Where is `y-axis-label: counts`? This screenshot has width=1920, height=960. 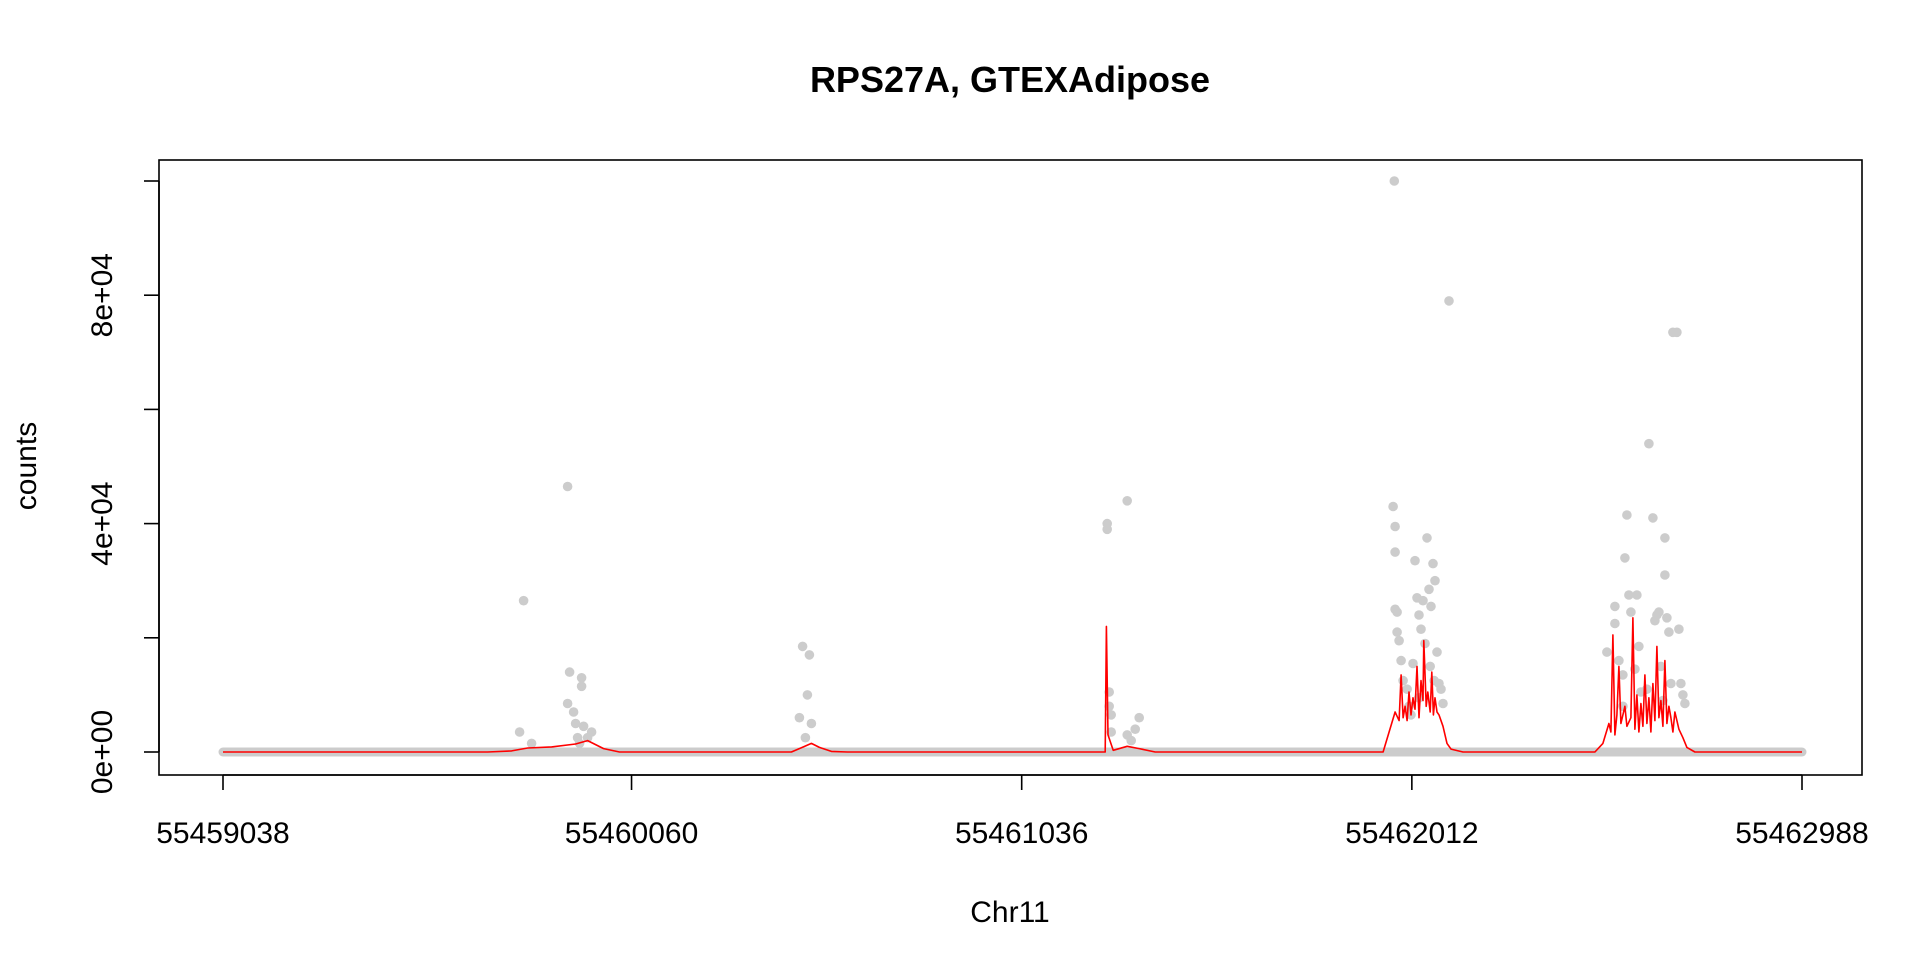 y-axis-label: counts is located at coordinates (26, 466).